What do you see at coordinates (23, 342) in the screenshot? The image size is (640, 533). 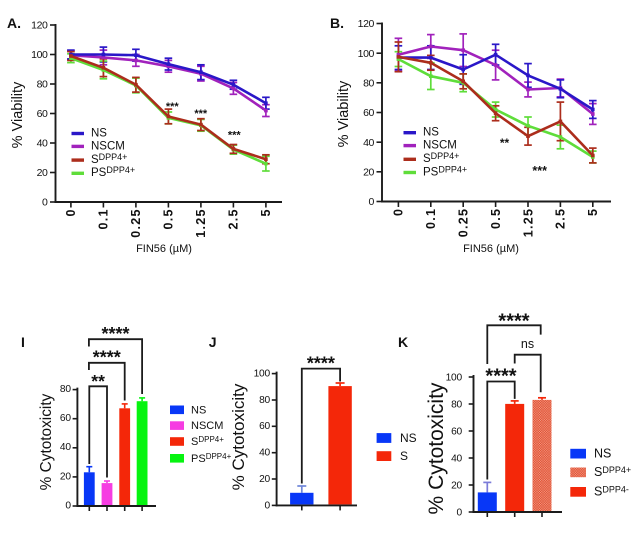 I see `svg-text: I` at bounding box center [23, 342].